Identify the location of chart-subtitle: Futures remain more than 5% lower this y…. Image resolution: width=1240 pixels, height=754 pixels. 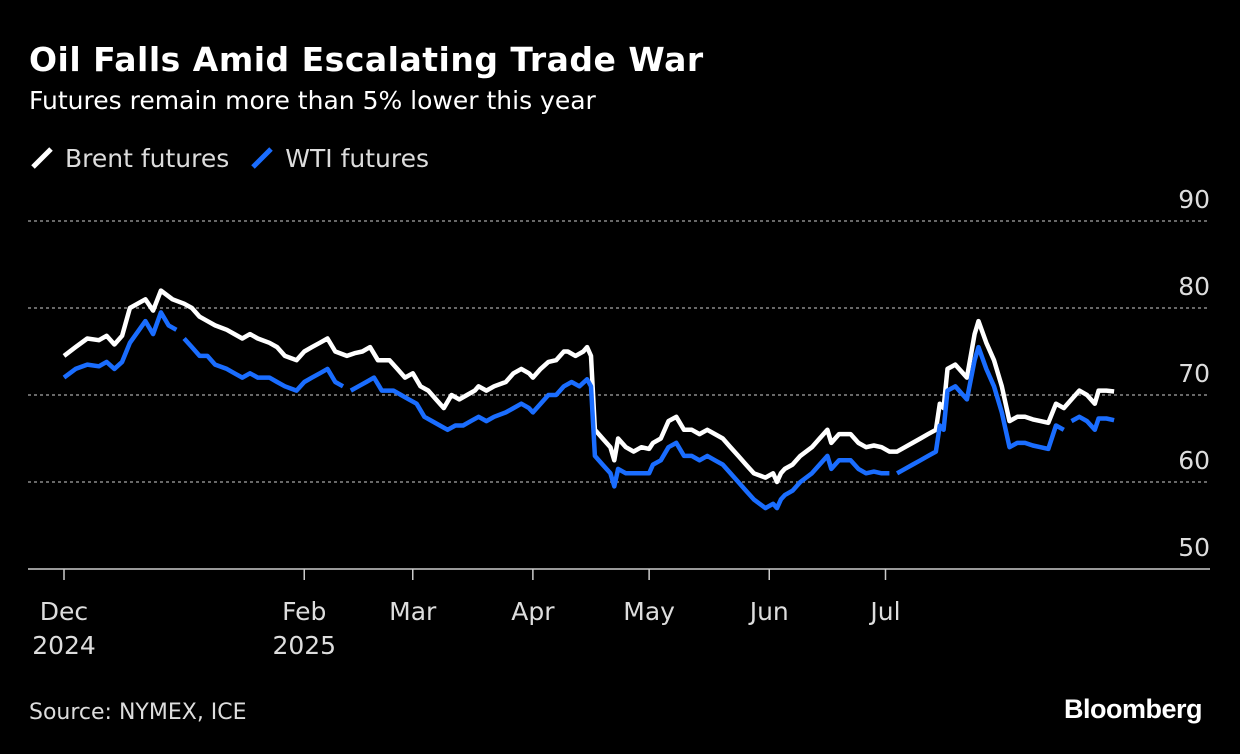
(312, 100).